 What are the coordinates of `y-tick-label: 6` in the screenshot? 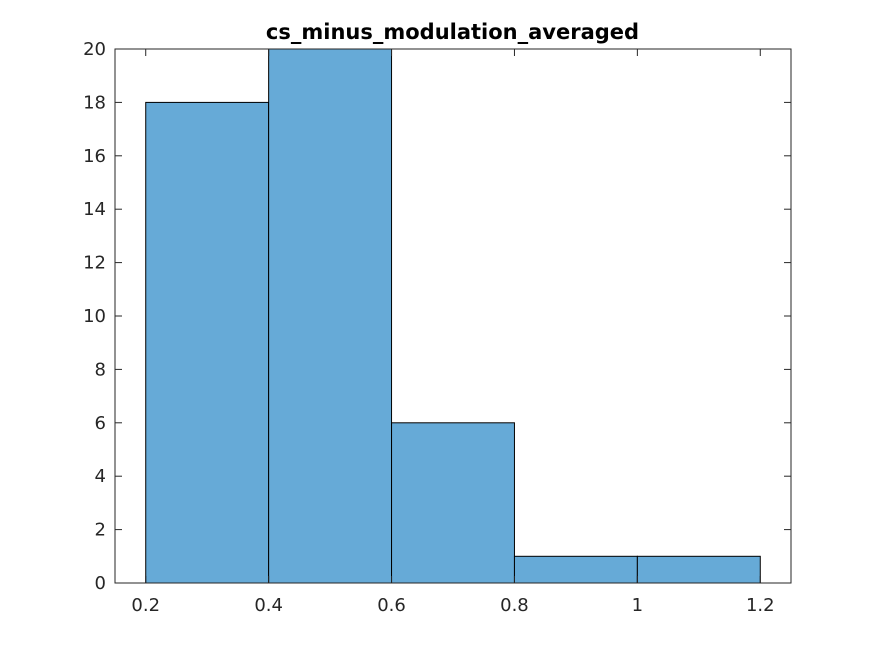 It's located at (100, 423).